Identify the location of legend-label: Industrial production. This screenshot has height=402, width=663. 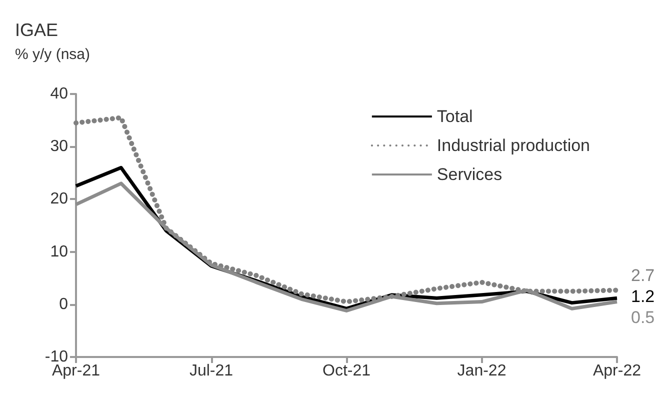
(513, 145).